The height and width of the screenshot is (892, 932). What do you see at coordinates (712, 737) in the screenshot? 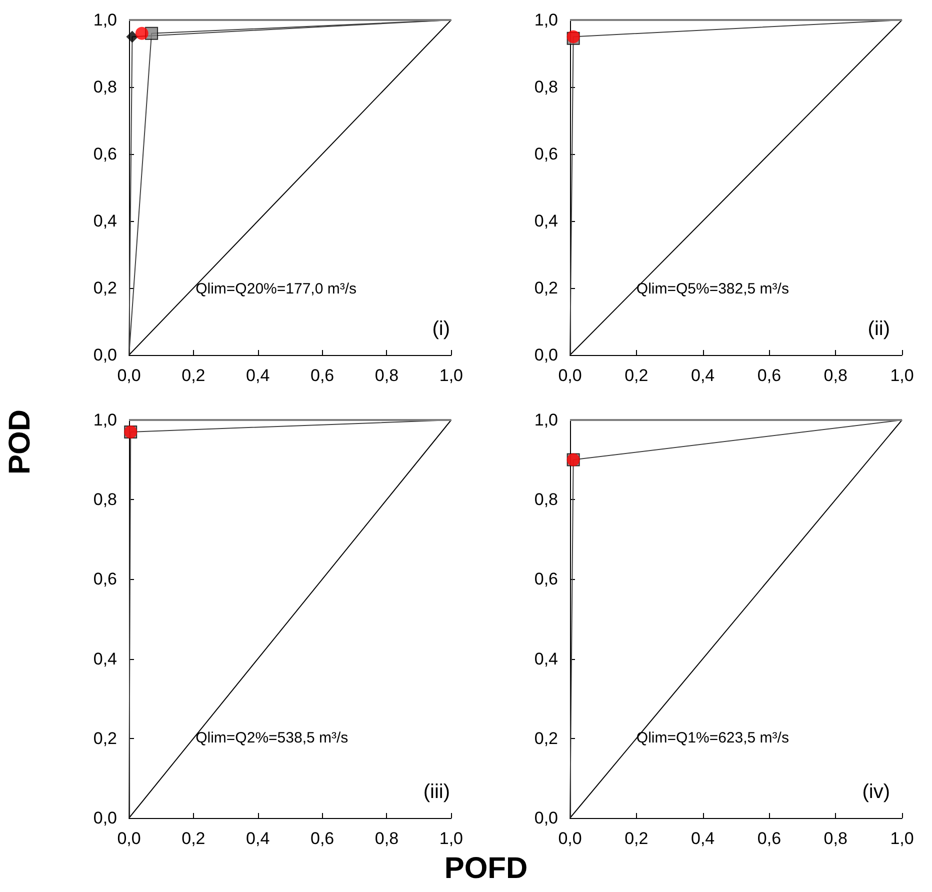
I see `annotation: Qlim=Q1%=623,5 m³/s` at bounding box center [712, 737].